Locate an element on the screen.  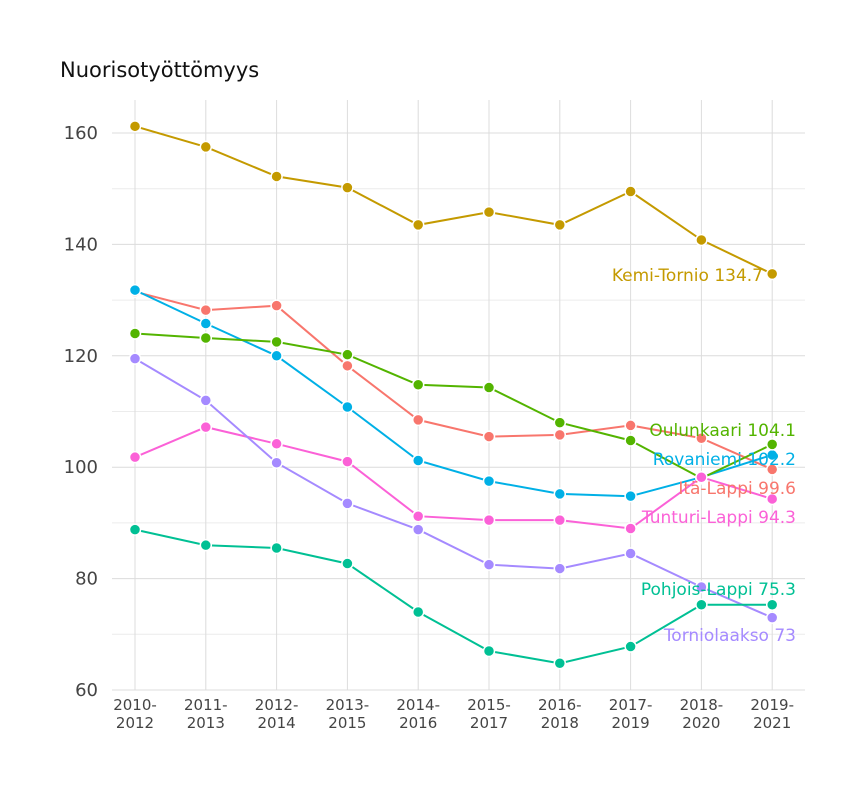
series-label-torniolaakso: Torniolaakso 73 is located at coordinates (729, 636).